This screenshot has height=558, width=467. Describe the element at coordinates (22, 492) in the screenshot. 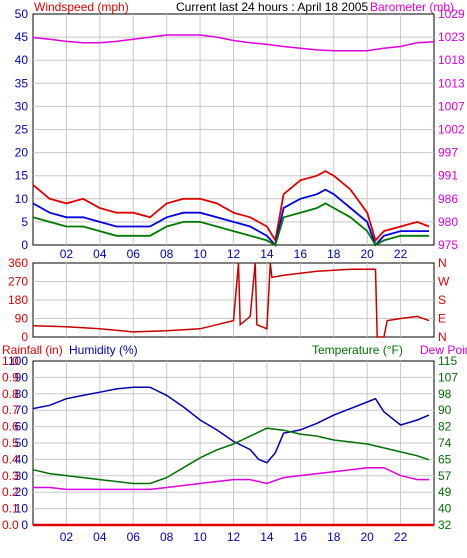

I see `humidity-y-tick: 20` at that location.